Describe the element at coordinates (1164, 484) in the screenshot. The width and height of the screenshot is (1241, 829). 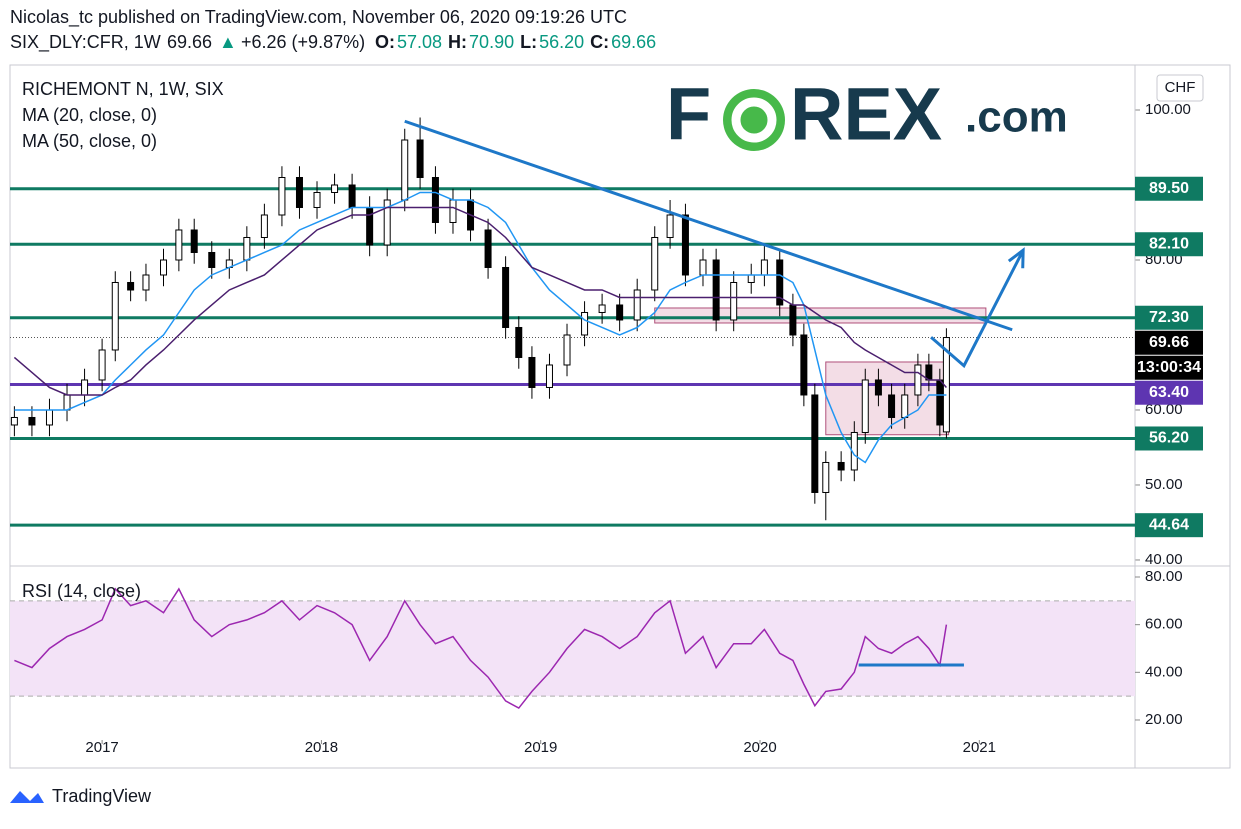
I see `y-tick-label: 50.00` at that location.